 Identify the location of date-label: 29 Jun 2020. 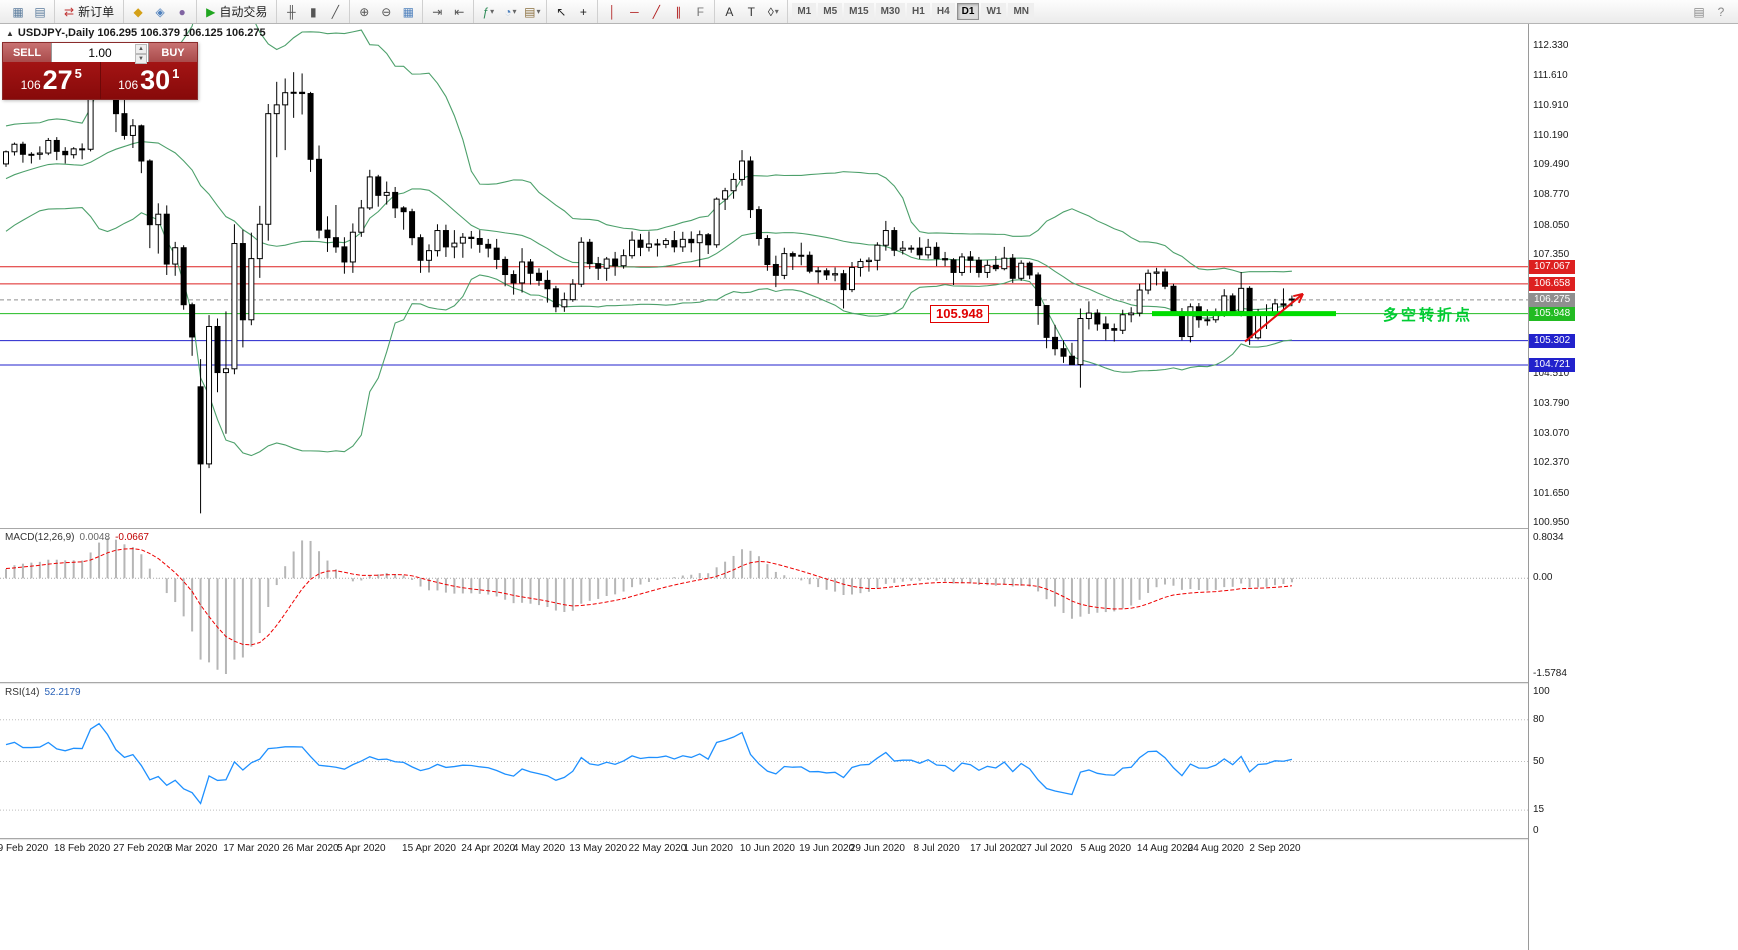
(877, 848).